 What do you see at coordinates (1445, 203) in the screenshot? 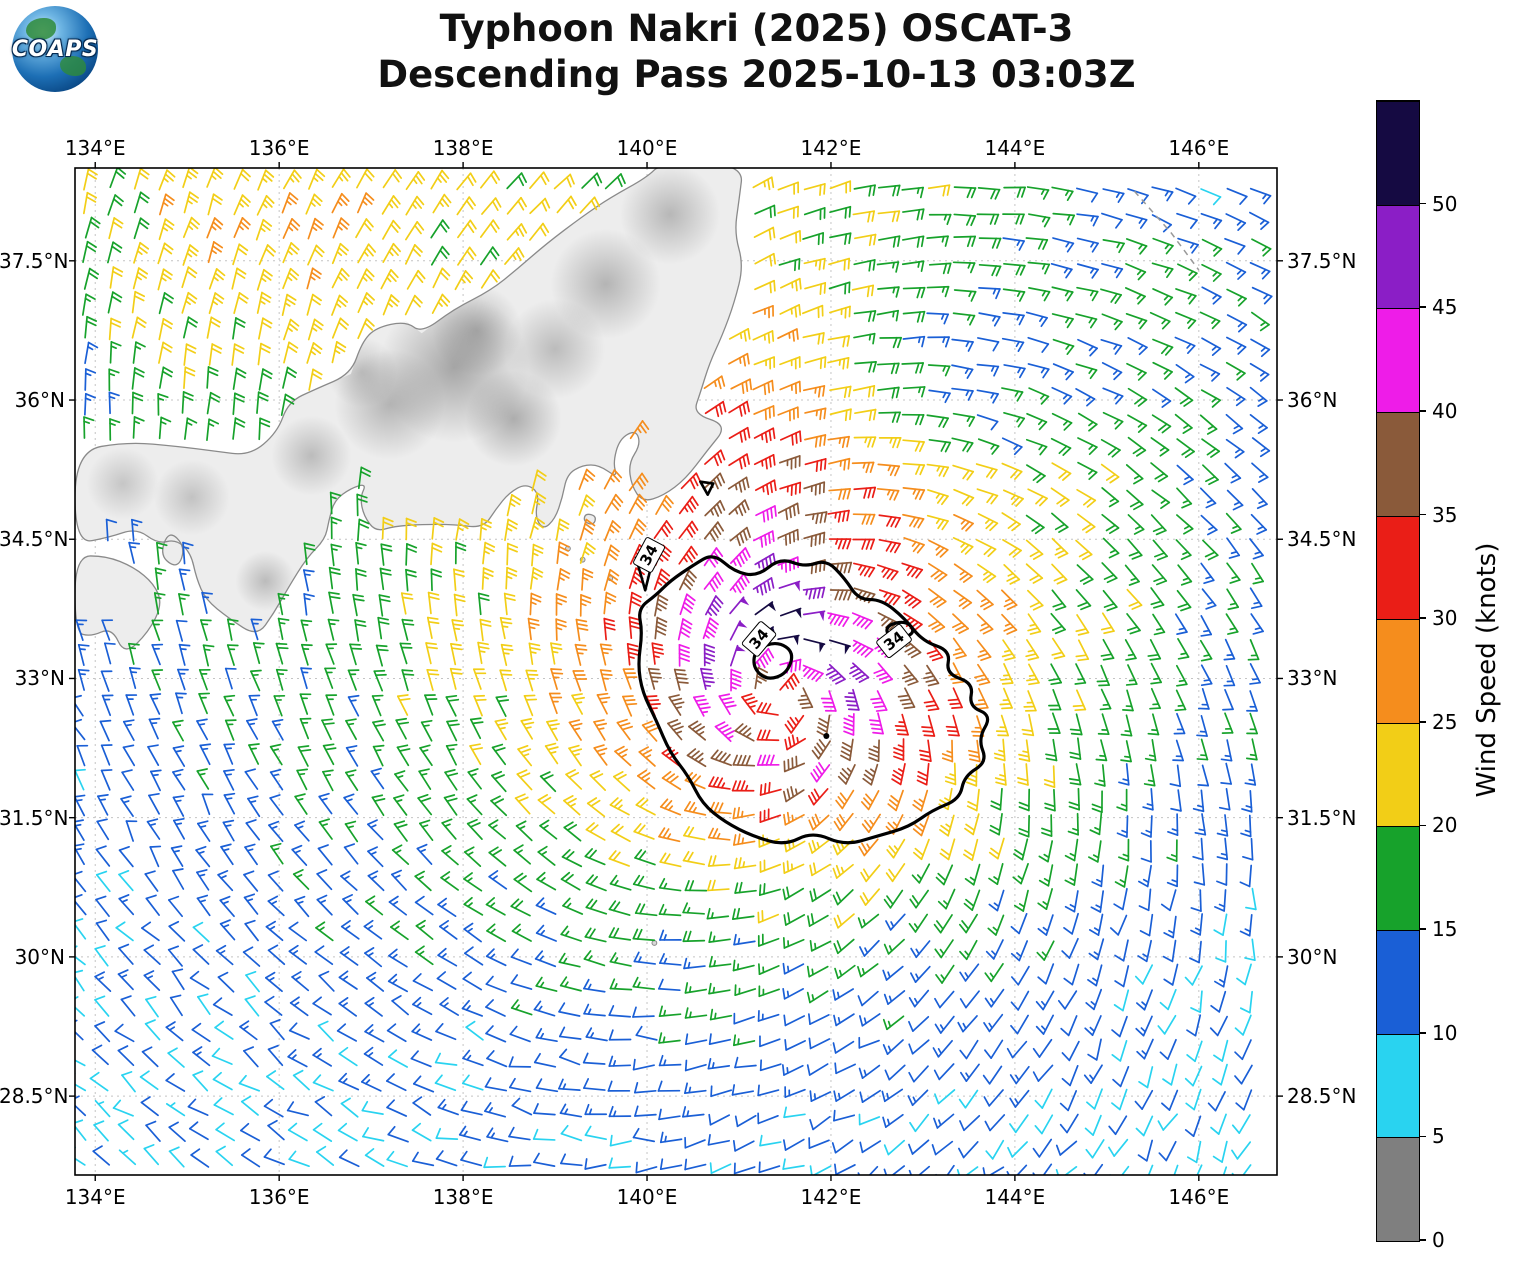
I see `colorbar-tick-label: 50` at bounding box center [1445, 203].